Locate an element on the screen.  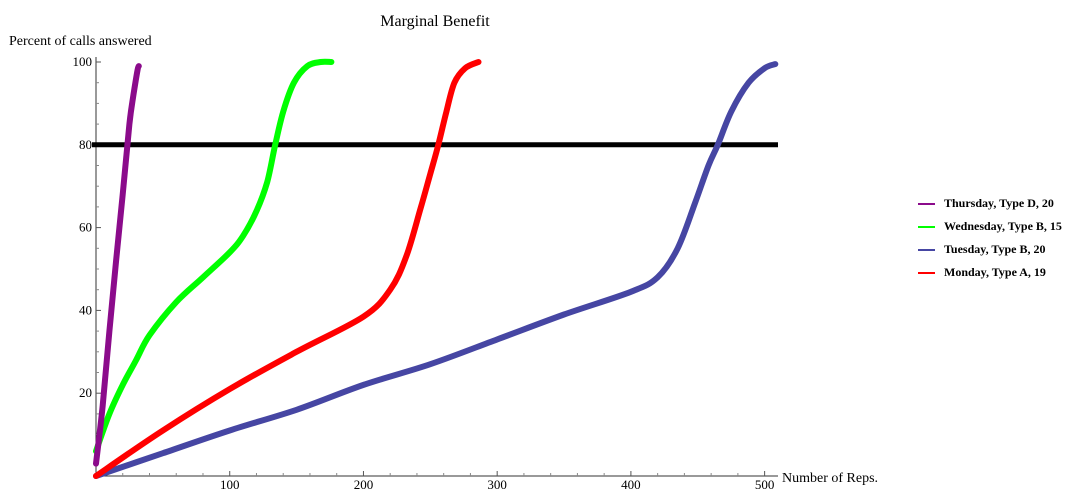
legend-item-monday: Monday, Type A, 19 is located at coordinates (1002, 272).